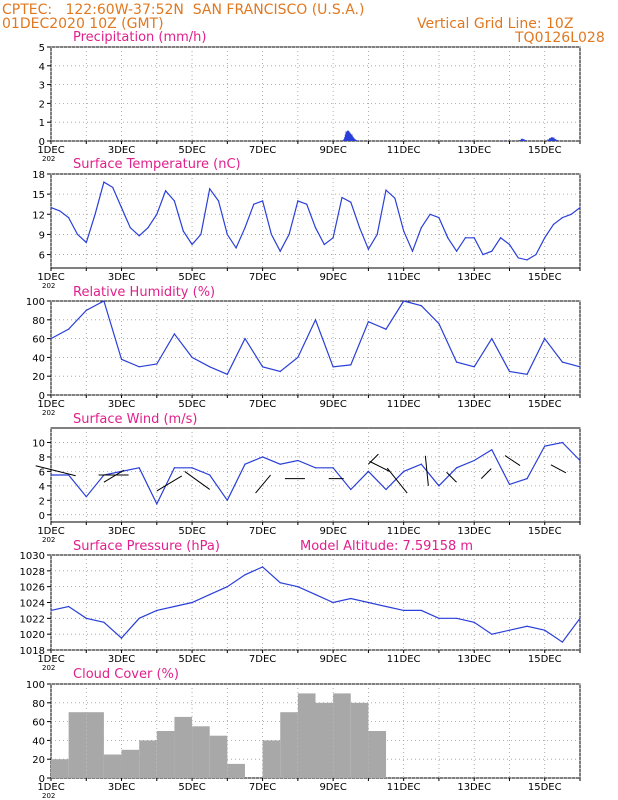 The image size is (618, 800). I want to click on y-tick-label: 1028, so click(32, 572).